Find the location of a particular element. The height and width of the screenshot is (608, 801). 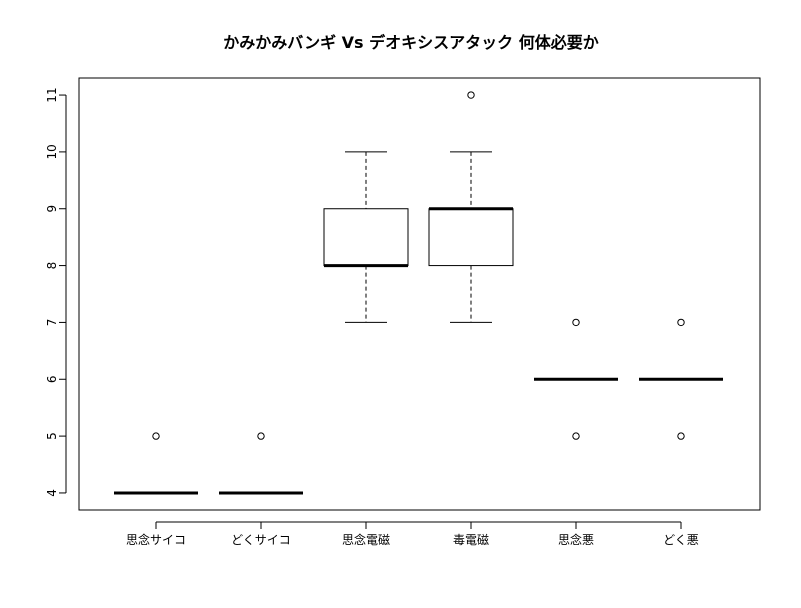

x-tick-label: どくサイコ is located at coordinates (261, 540).